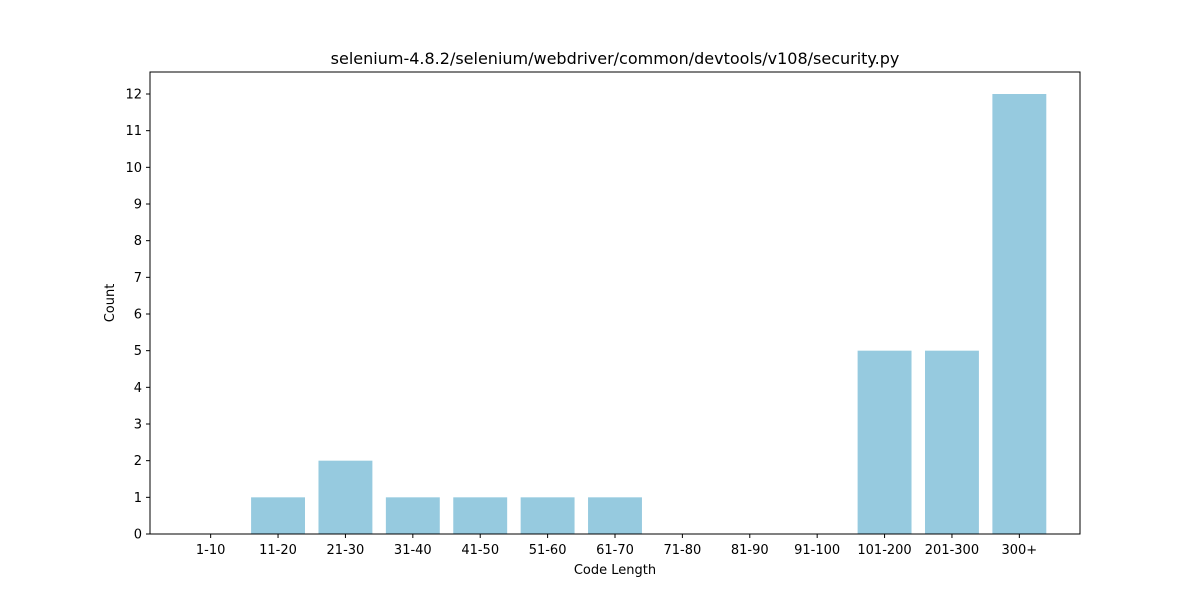 The height and width of the screenshot is (600, 1200). Describe the element at coordinates (548, 550) in the screenshot. I see `x-tick-label: 51-60` at that location.